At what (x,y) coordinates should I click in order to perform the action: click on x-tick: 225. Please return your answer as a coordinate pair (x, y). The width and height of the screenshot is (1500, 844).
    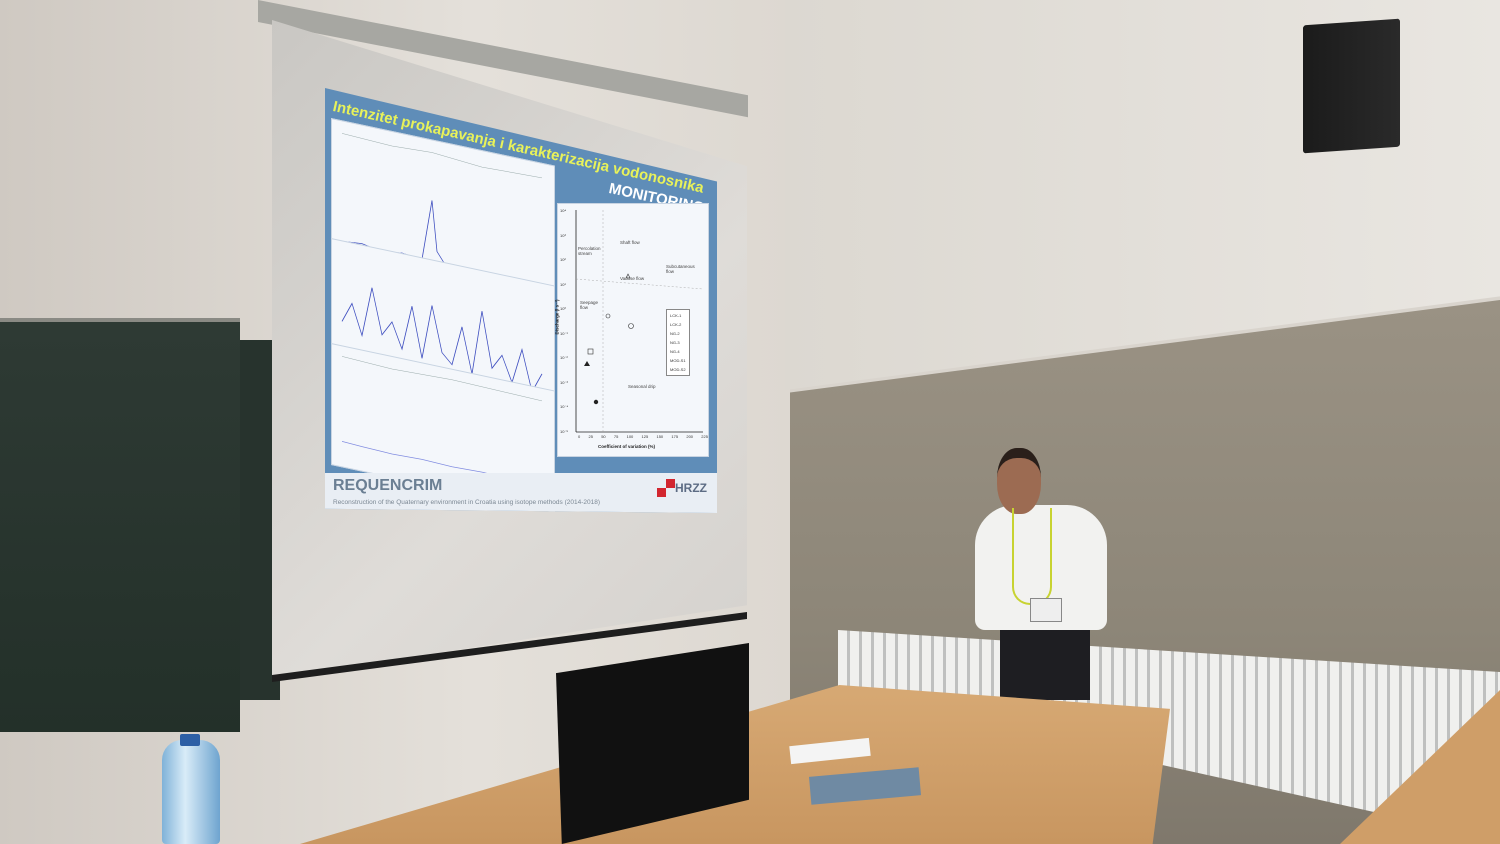
    Looking at the image, I should click on (704, 436).